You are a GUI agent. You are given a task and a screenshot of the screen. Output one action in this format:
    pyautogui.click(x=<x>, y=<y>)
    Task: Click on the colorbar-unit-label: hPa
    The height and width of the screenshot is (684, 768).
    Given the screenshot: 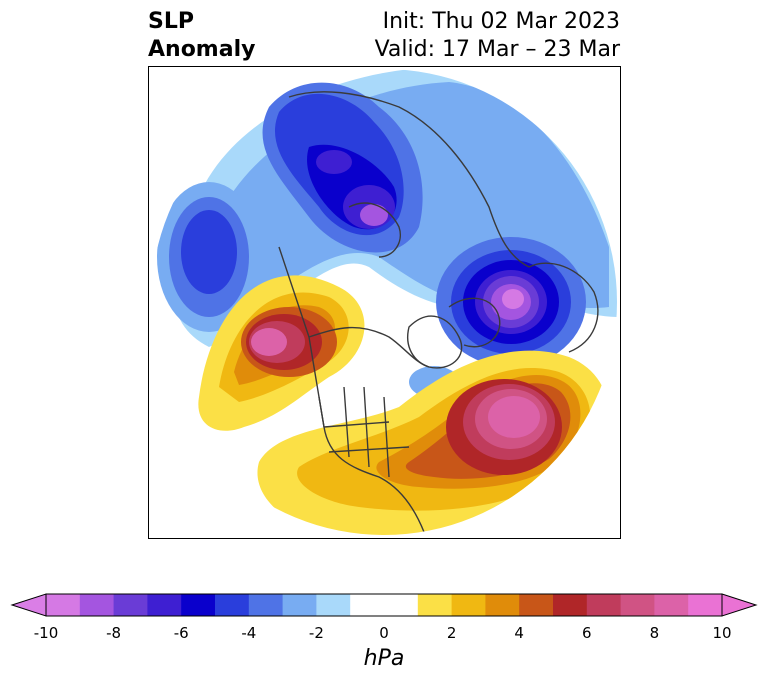 What is the action you would take?
    pyautogui.click(x=384, y=658)
    